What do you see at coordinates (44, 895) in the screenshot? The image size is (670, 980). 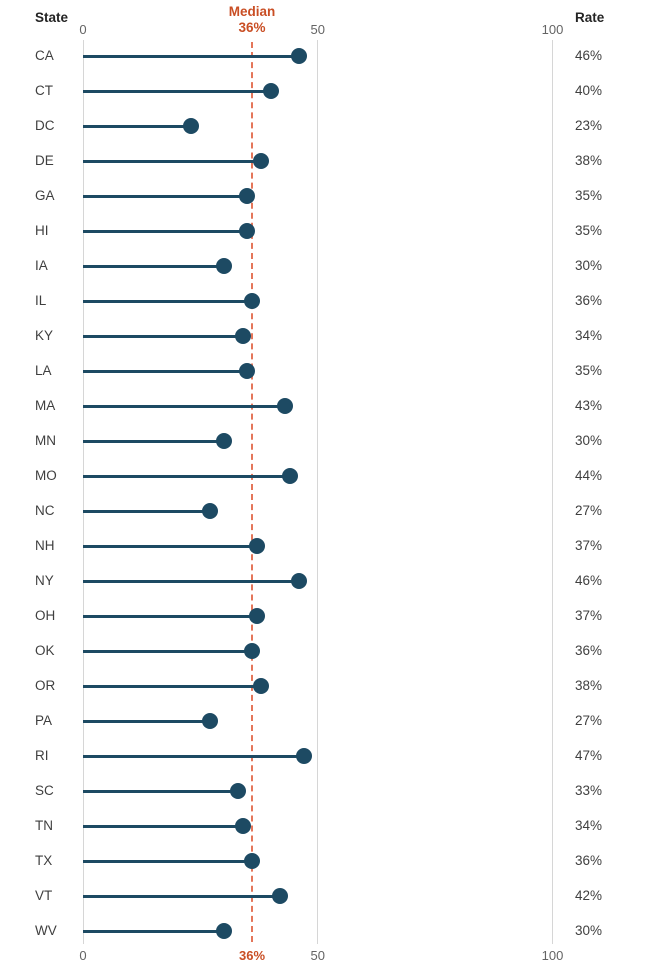 I see `state-label: VT` at bounding box center [44, 895].